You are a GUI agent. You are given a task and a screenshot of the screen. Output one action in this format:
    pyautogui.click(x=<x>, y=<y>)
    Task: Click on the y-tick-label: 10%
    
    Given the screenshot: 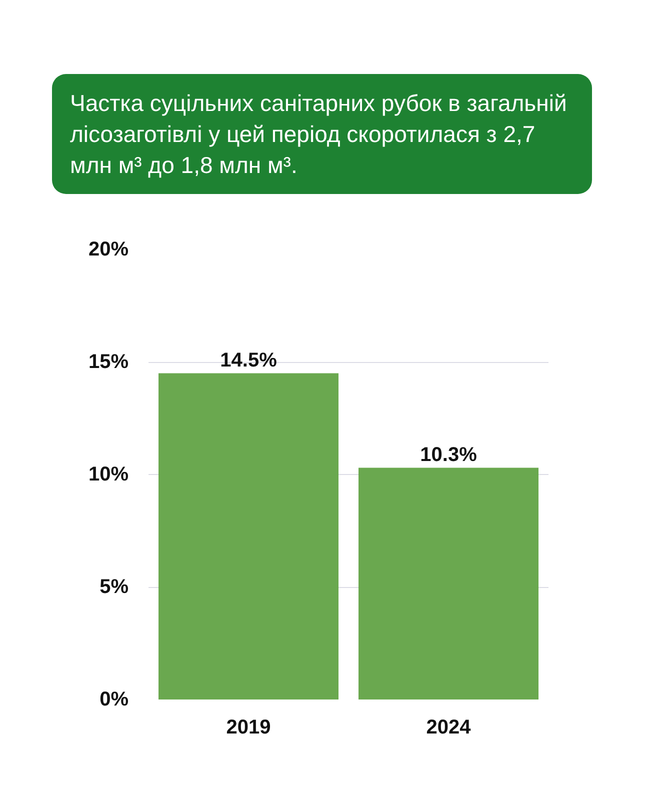 What is the action you would take?
    pyautogui.click(x=108, y=475)
    